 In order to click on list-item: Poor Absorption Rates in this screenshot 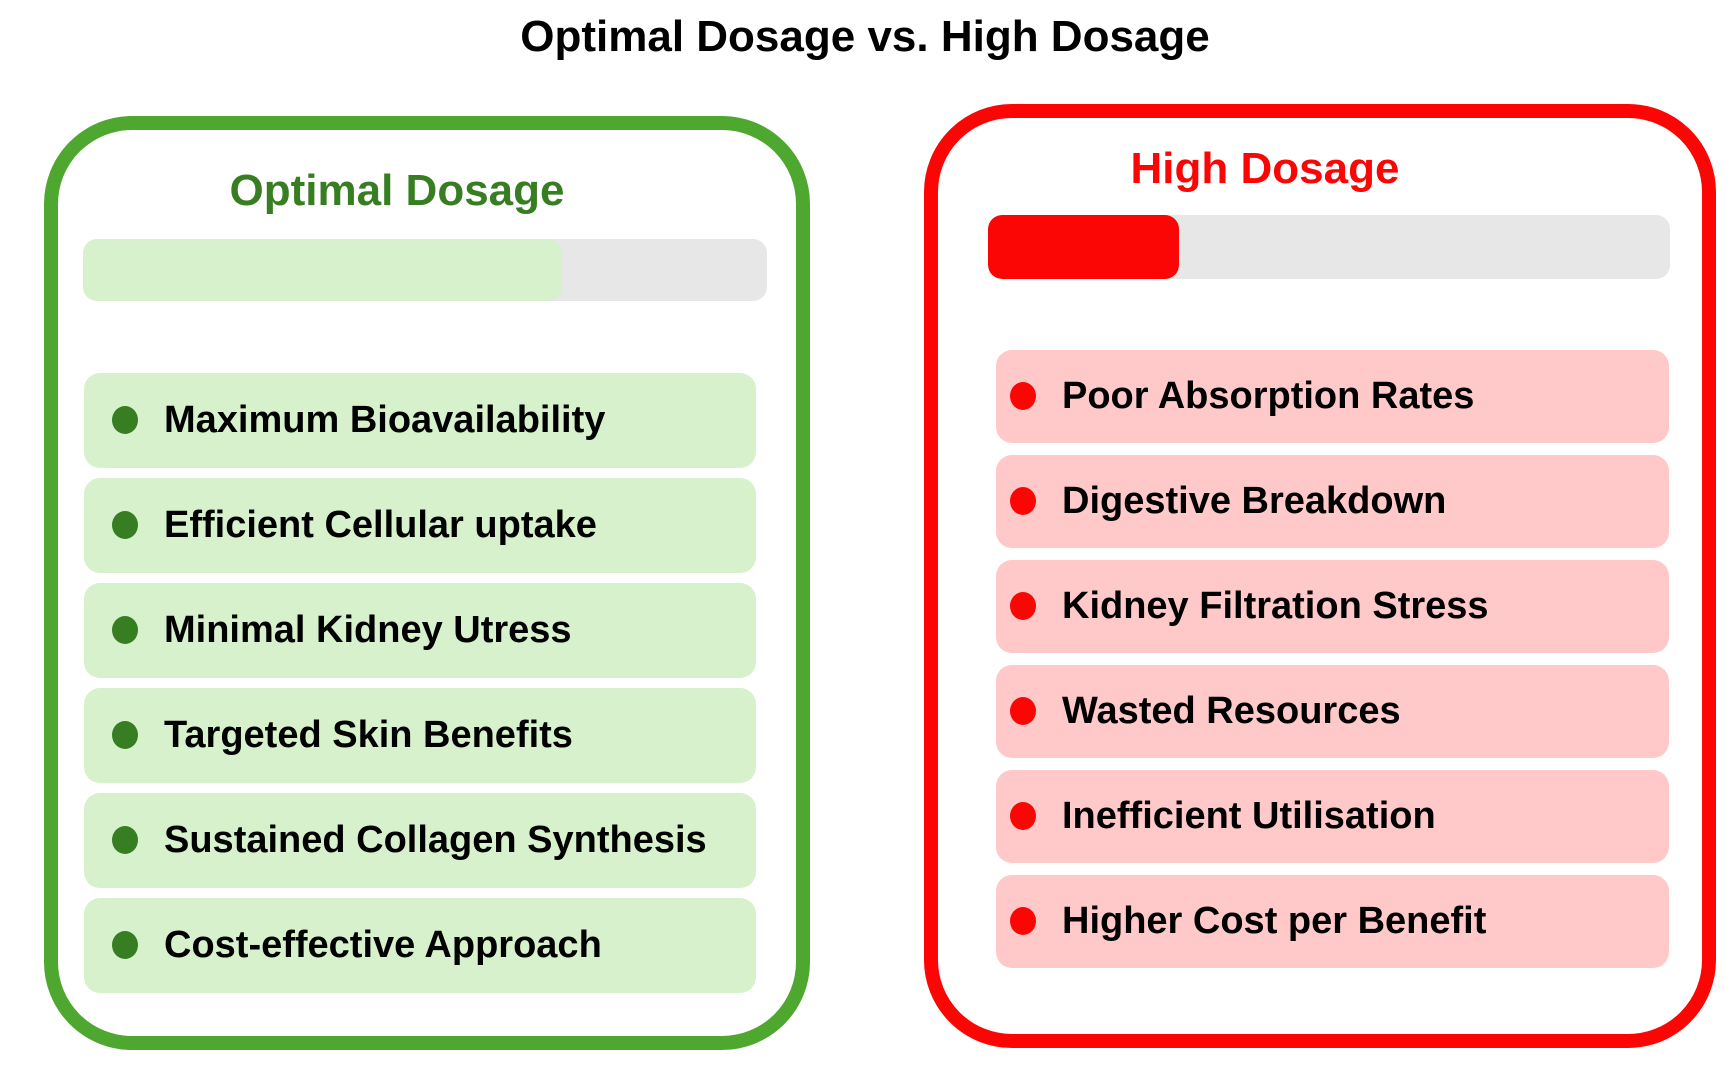, I will do `click(1332, 396)`.